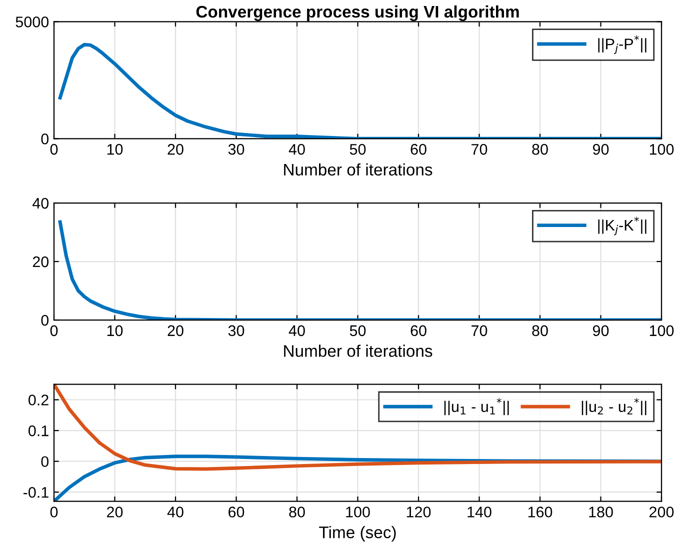 Image resolution: width=675 pixels, height=542 pixels. What do you see at coordinates (480, 512) in the screenshot?
I see `x-tick-label: 140` at bounding box center [480, 512].